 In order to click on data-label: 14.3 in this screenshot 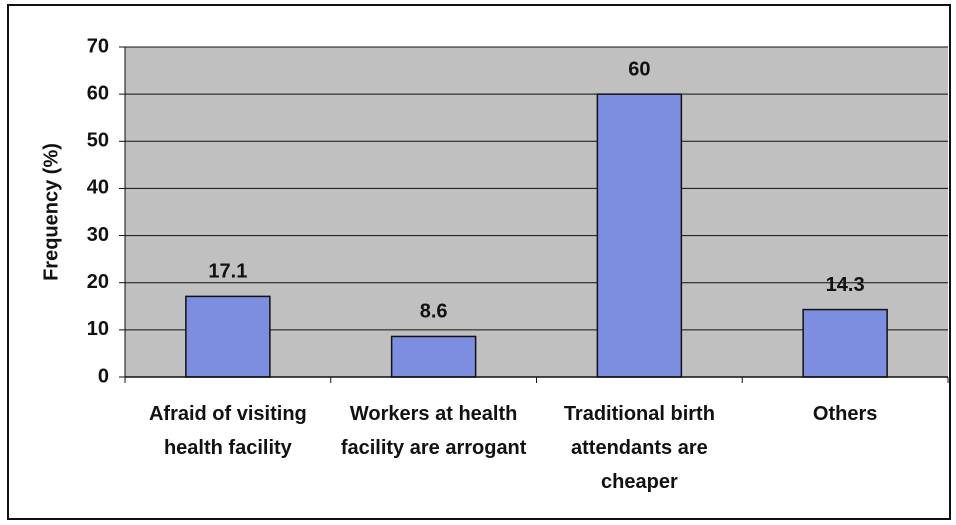, I will do `click(845, 285)`.